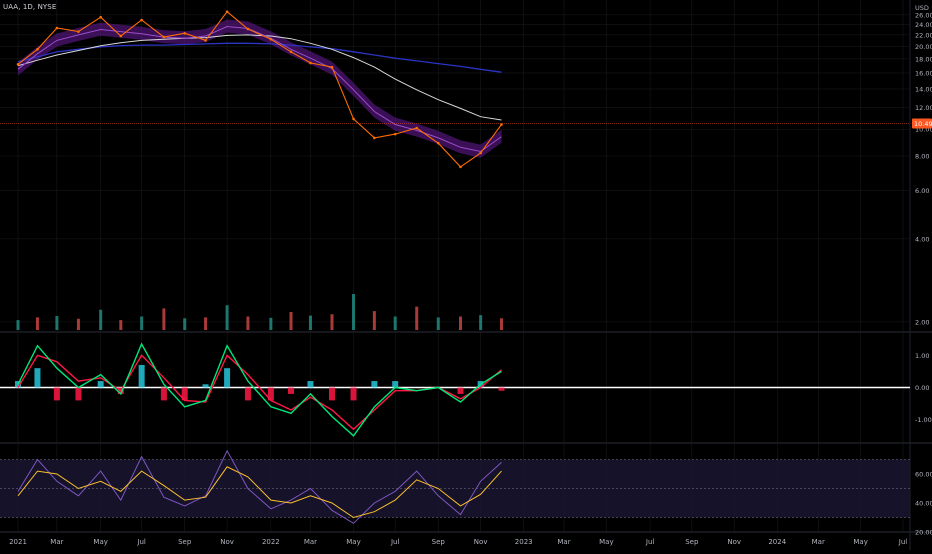 Image resolution: width=932 pixels, height=554 pixels. What do you see at coordinates (923, 15) in the screenshot?
I see `price-tick-label: 26.00` at bounding box center [923, 15].